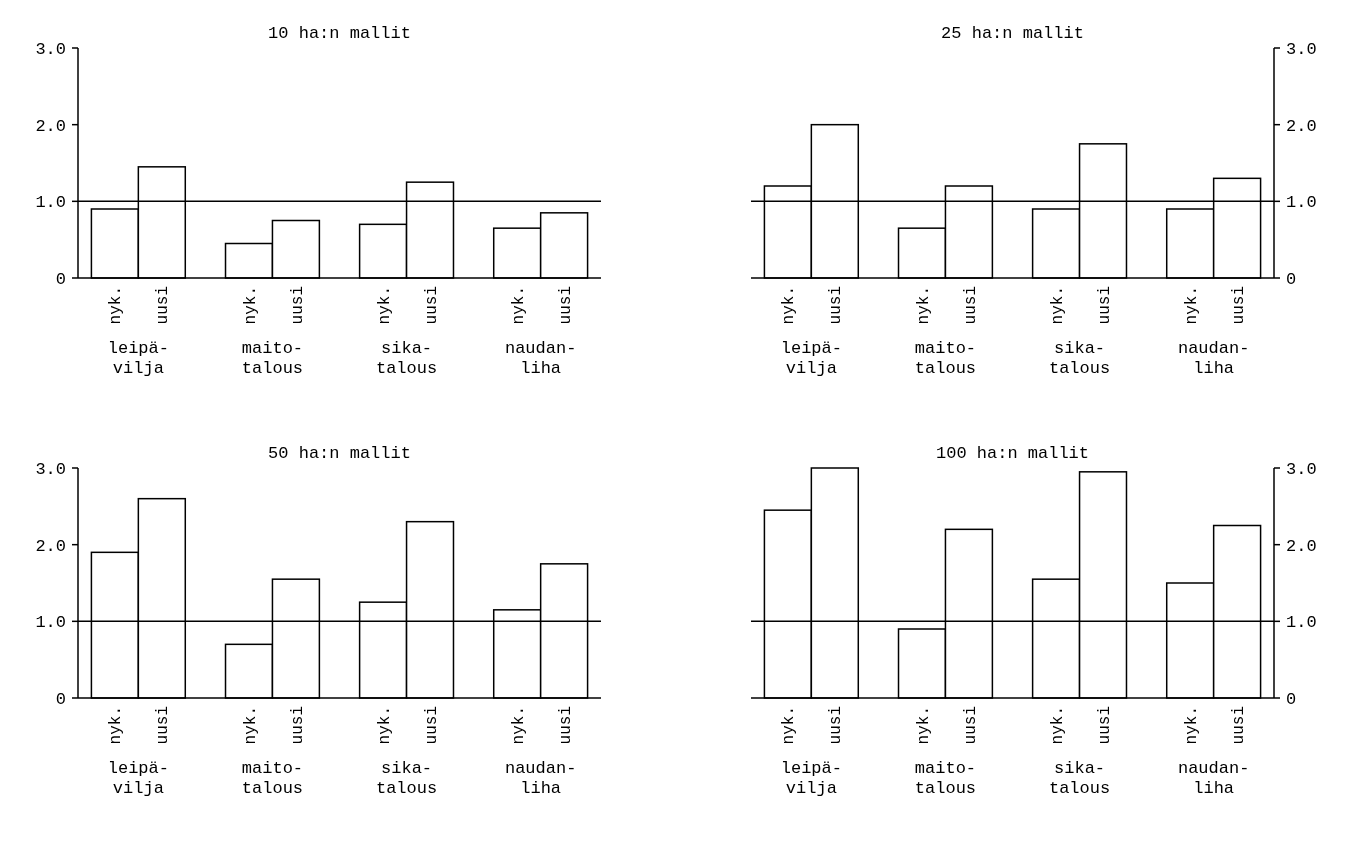 Image resolution: width=1363 pixels, height=856 pixels. Describe the element at coordinates (339, 33) in the screenshot. I see `chart-title: 10 ha:n mallit` at that location.